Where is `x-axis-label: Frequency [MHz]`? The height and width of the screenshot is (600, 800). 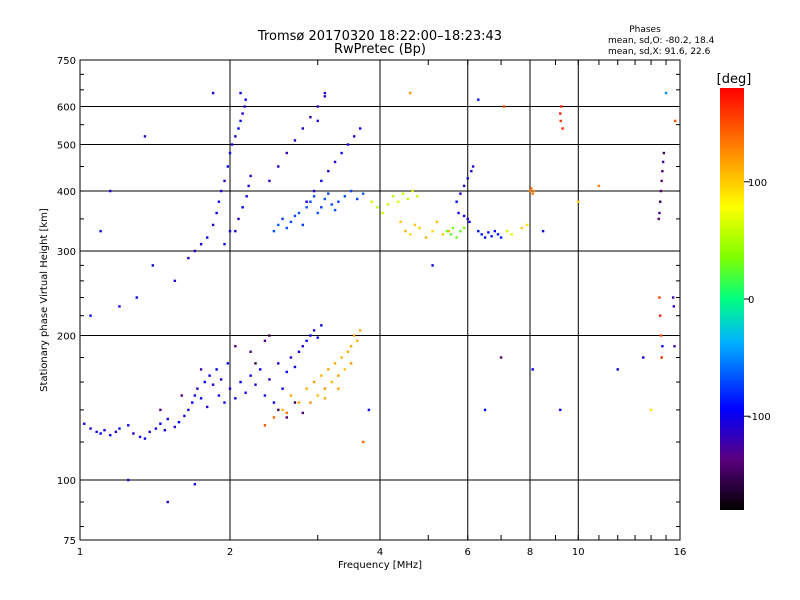
x-axis-label: Frequency [MHz] is located at coordinates (380, 565).